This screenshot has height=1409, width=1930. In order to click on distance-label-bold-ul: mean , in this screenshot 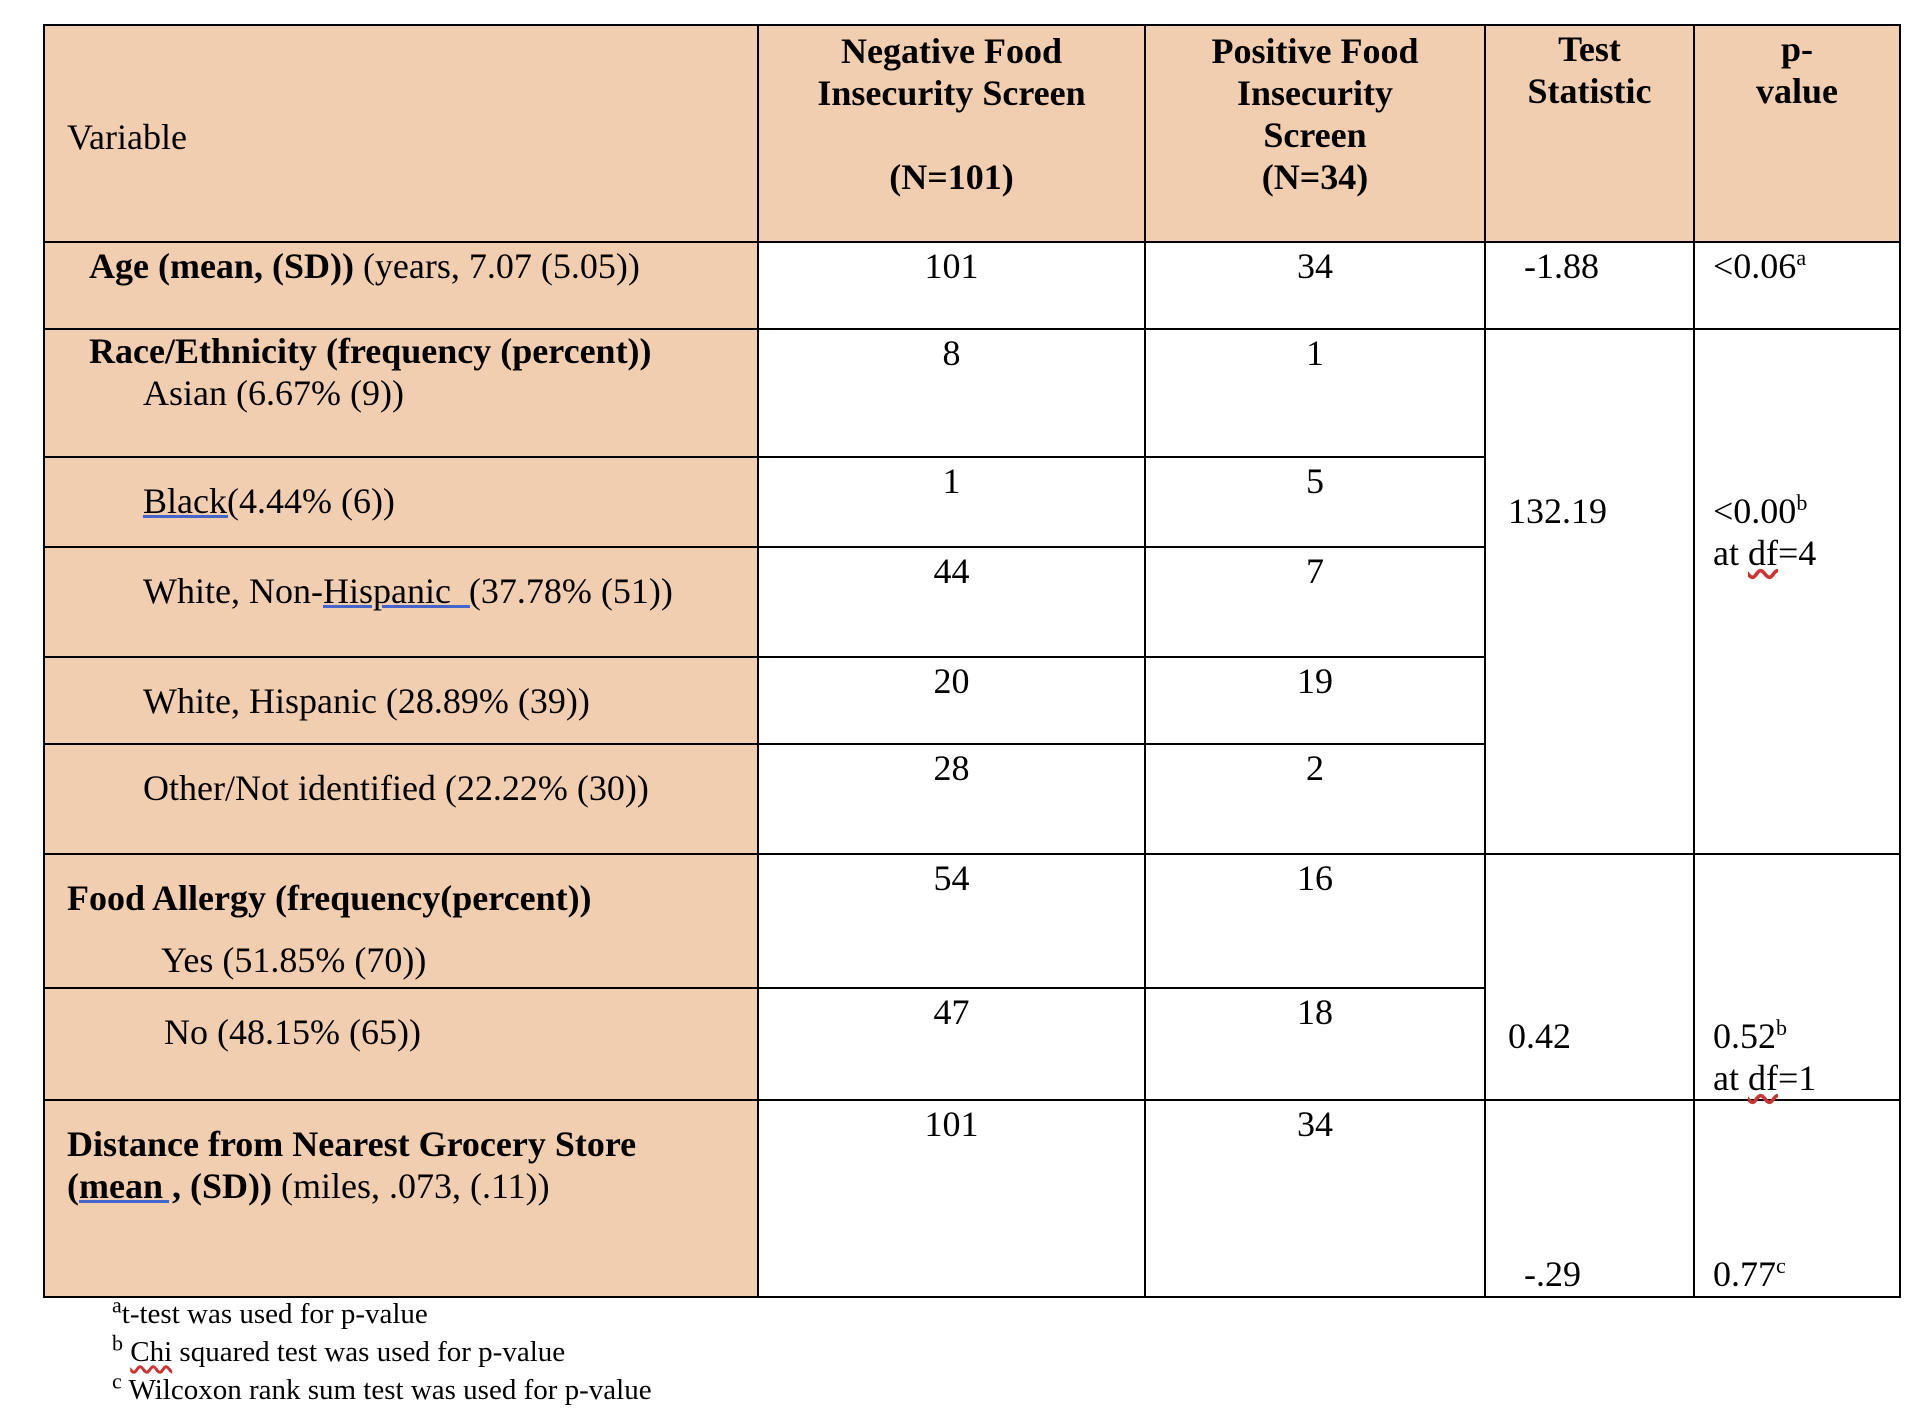, I will do `click(130, 1186)`.